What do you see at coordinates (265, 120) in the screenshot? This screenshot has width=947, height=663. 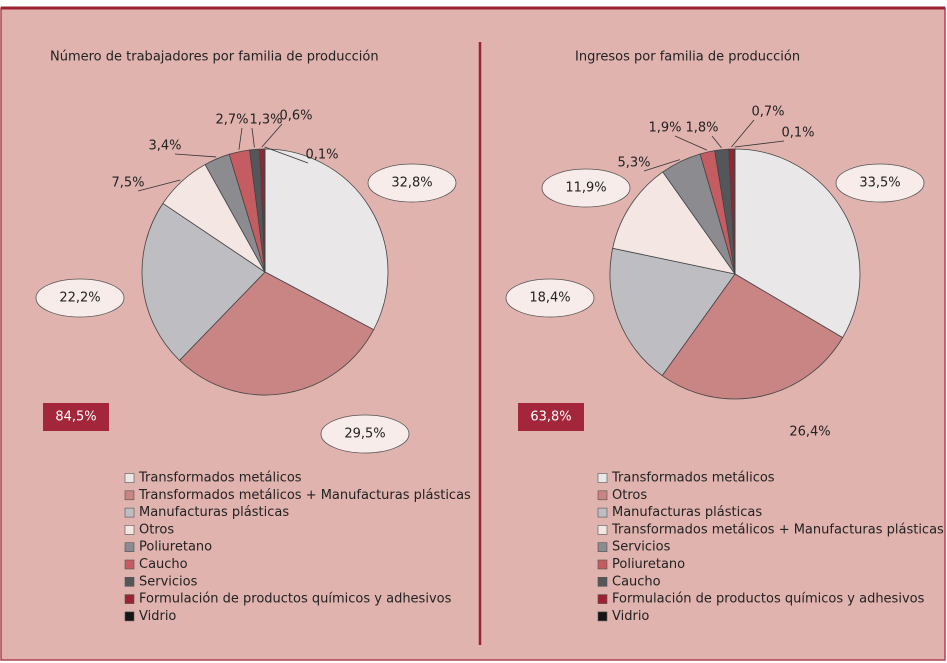 I see `value-label: 1,3%` at bounding box center [265, 120].